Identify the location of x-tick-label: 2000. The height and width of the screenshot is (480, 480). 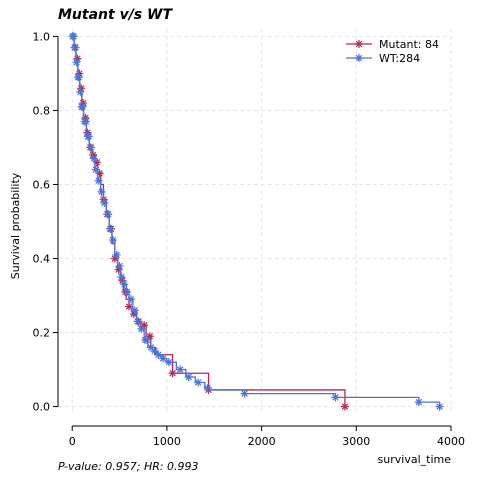
(262, 441).